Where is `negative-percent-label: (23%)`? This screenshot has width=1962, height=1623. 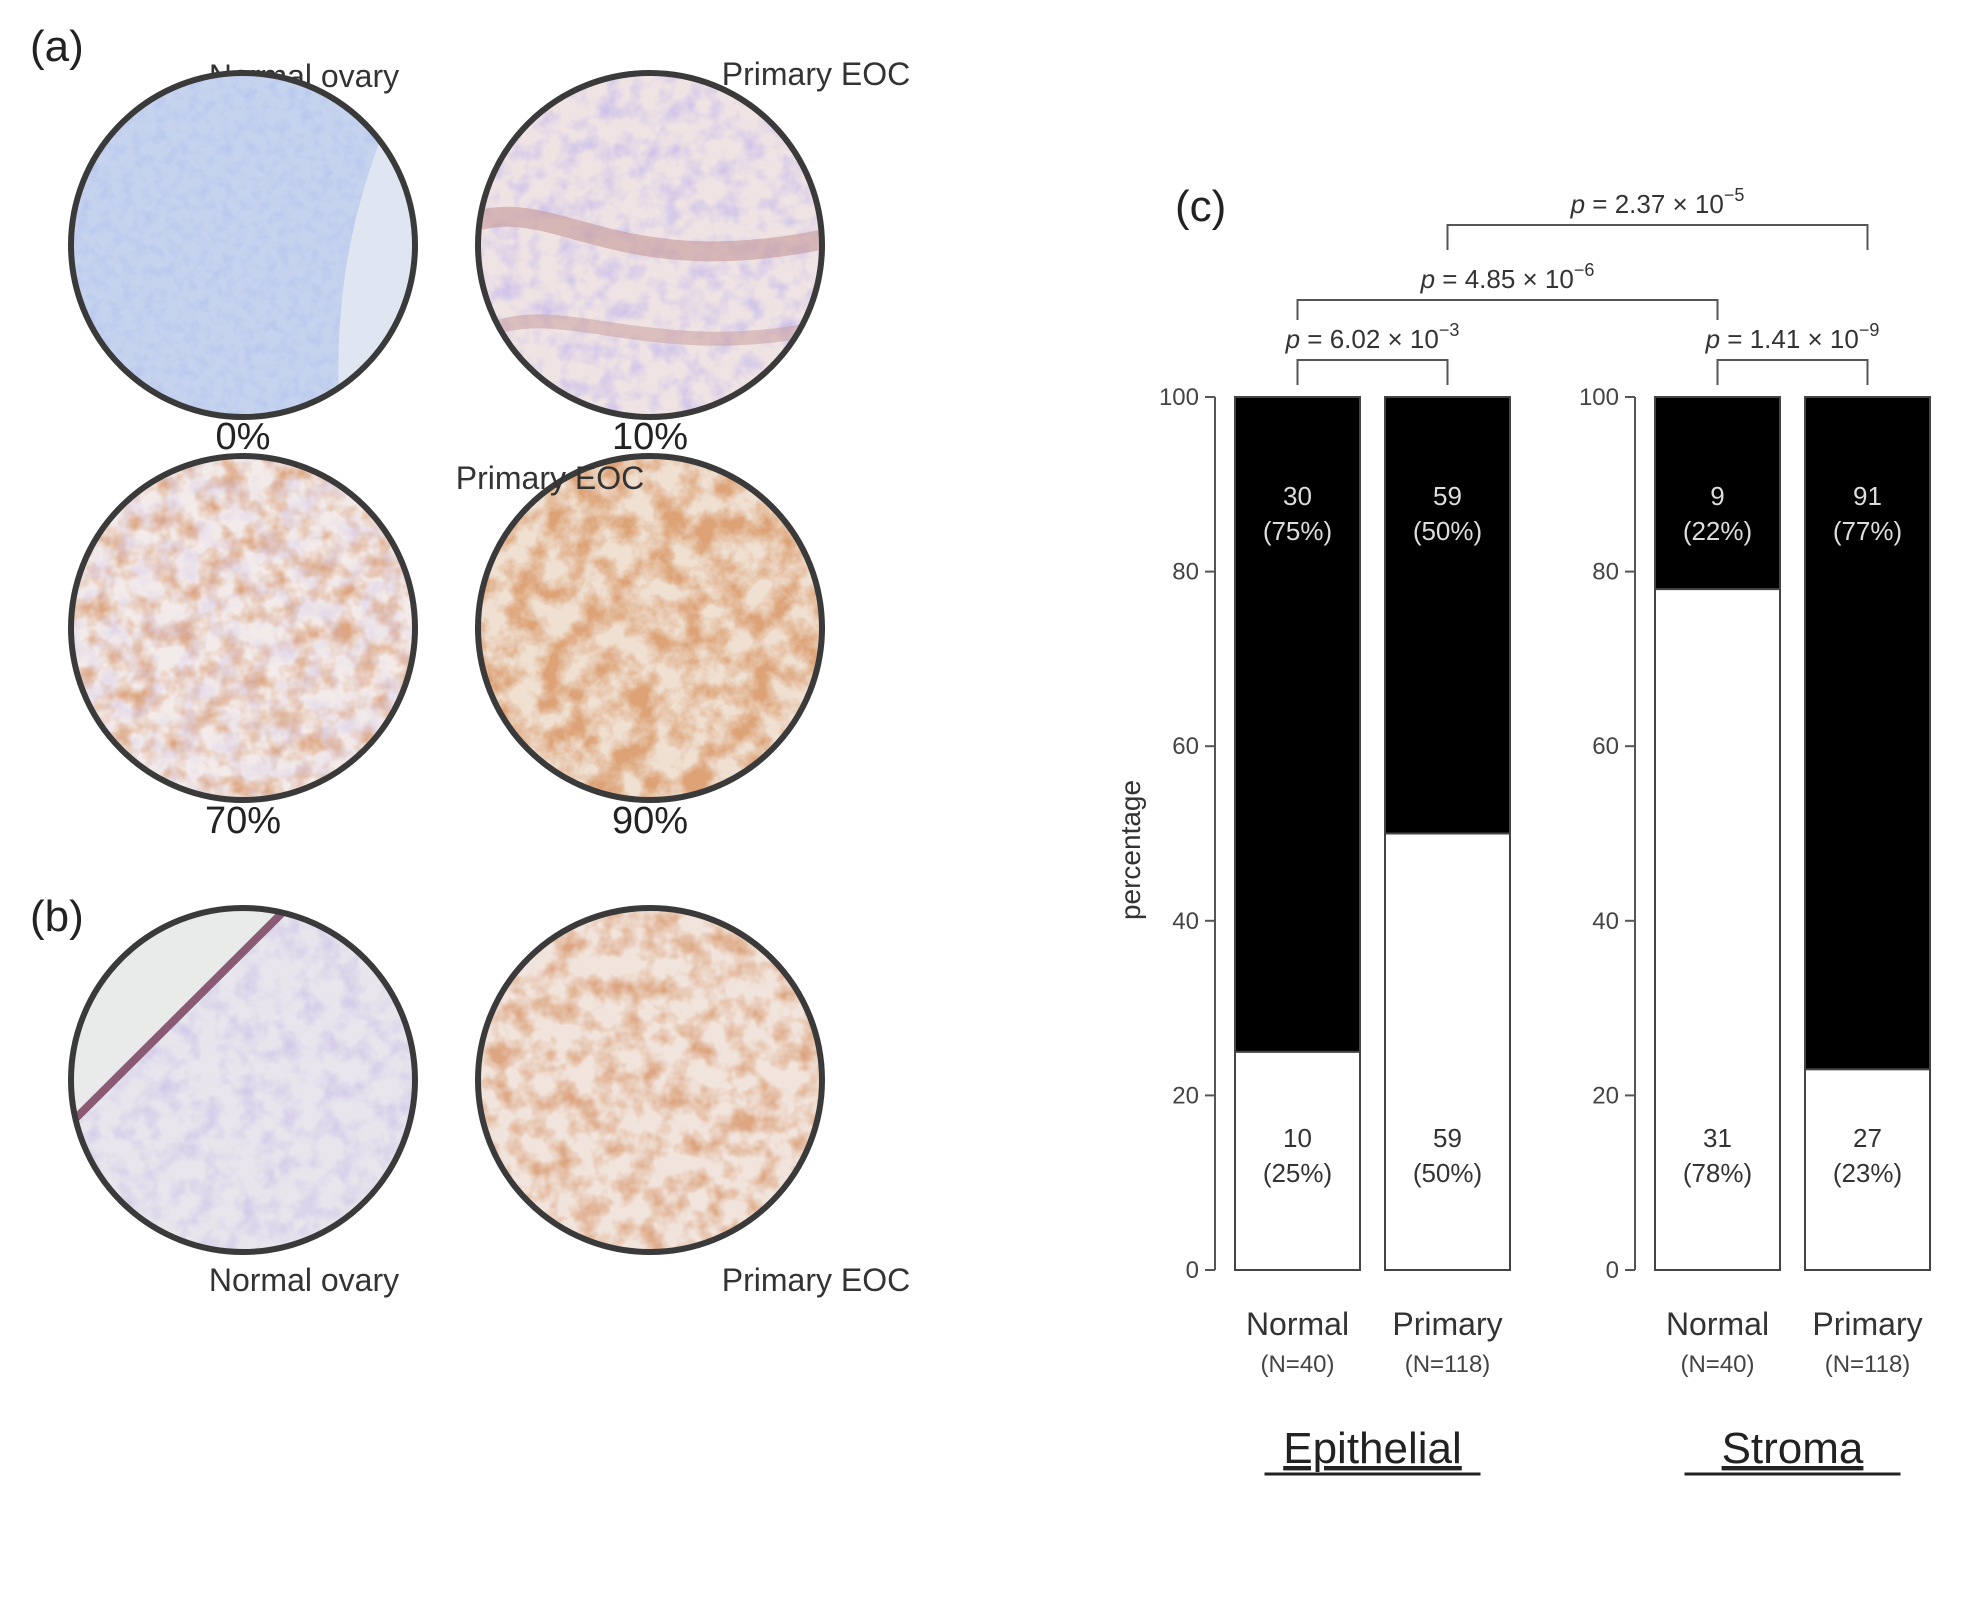 negative-percent-label: (23%) is located at coordinates (1867, 1173).